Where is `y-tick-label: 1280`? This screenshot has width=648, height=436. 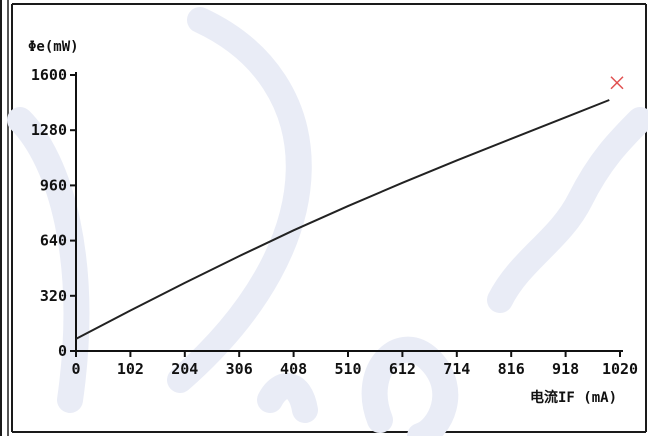
y-tick-label: 1280 is located at coordinates (49, 130).